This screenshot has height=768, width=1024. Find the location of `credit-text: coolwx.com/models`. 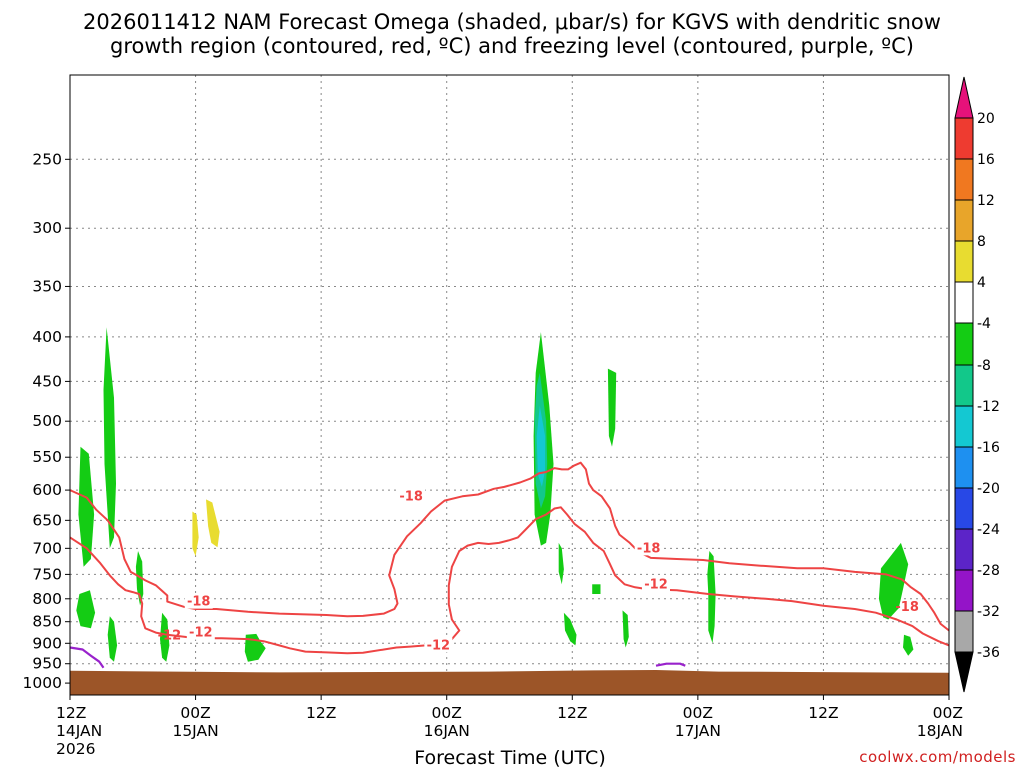

credit-text: coolwx.com/models is located at coordinates (937, 757).